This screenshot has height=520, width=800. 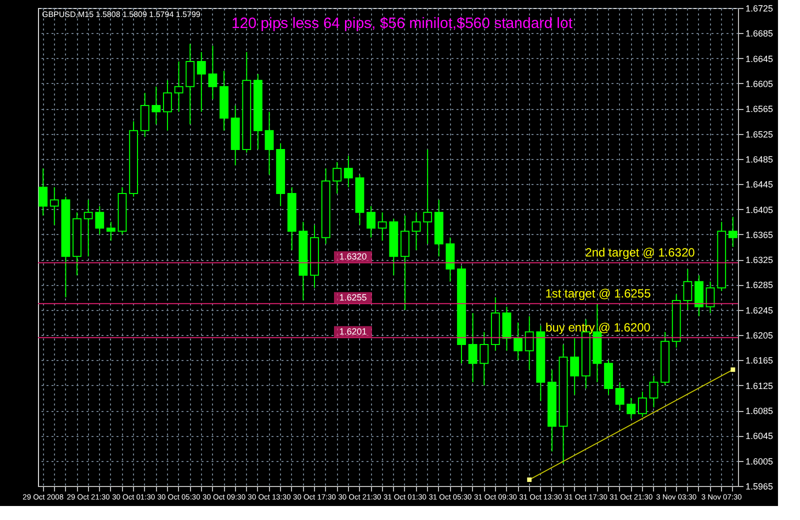 I want to click on y-tick-label: 1.6565, so click(x=760, y=109).